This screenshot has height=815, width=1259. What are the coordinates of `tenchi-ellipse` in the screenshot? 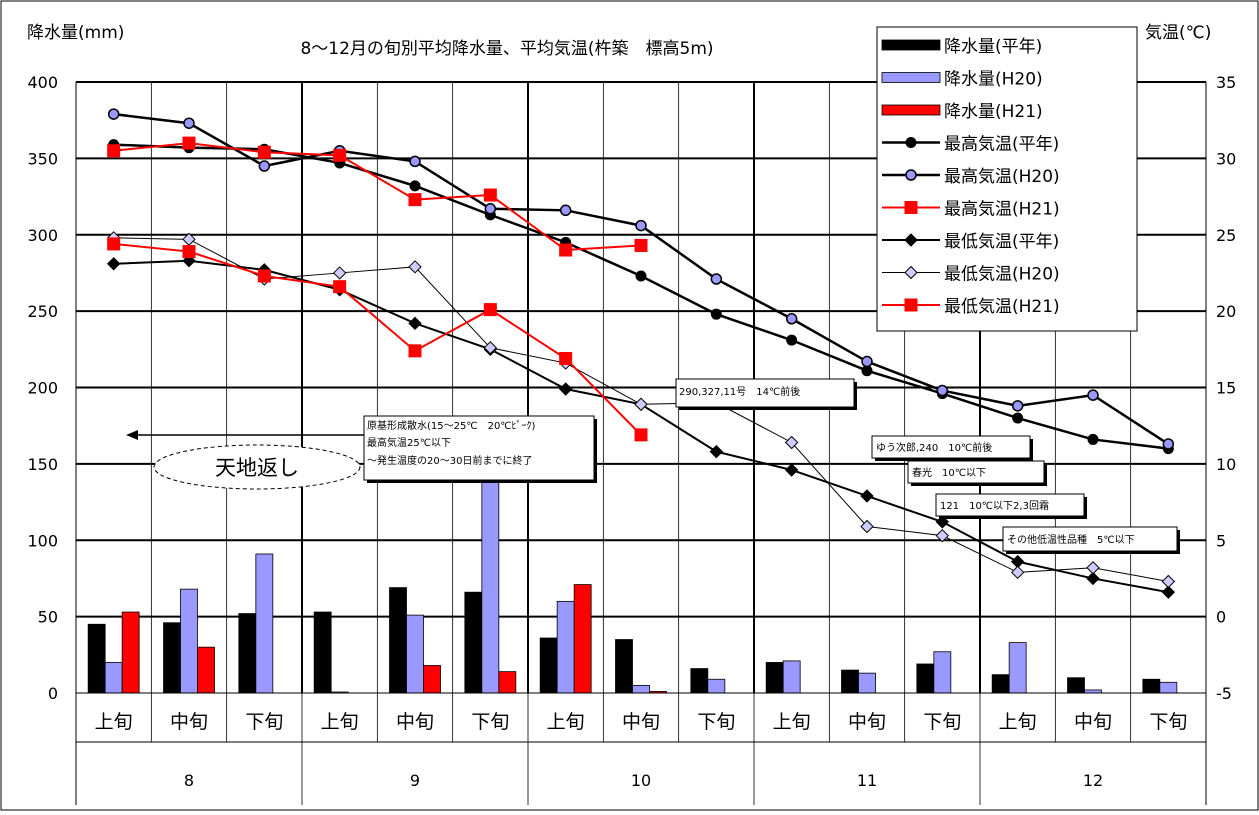 It's located at (257, 467).